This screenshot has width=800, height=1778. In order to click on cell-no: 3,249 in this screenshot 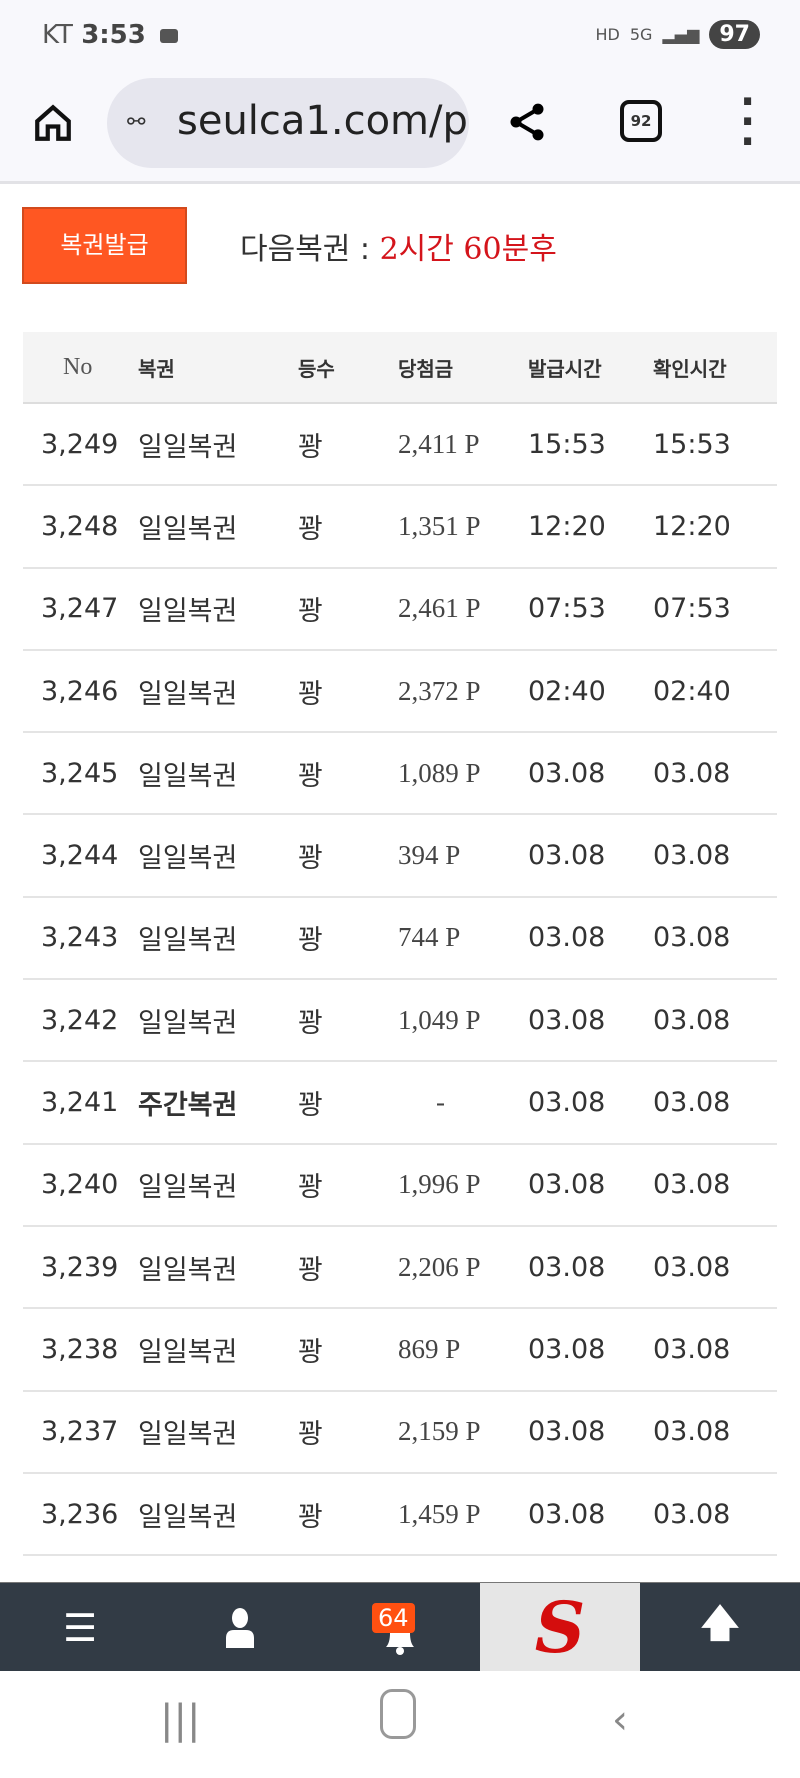, I will do `click(80, 445)`.